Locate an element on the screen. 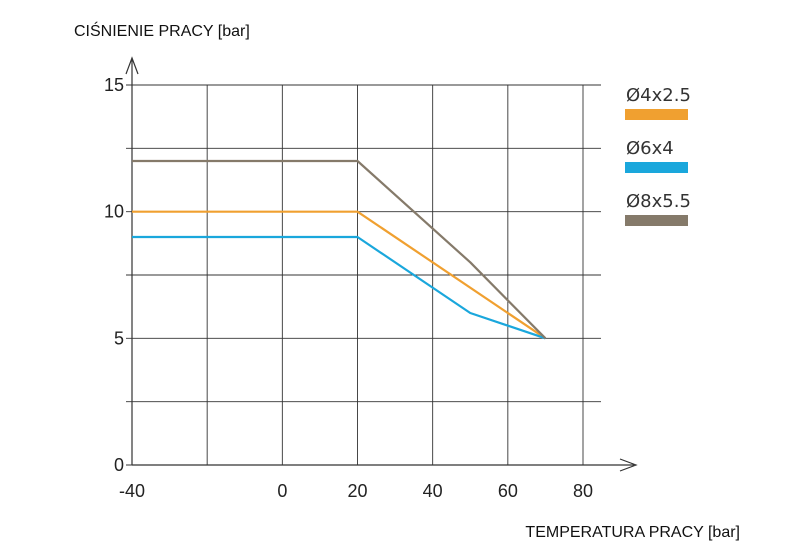 The image size is (787, 551). y-tick-label: 15 is located at coordinates (114, 85).